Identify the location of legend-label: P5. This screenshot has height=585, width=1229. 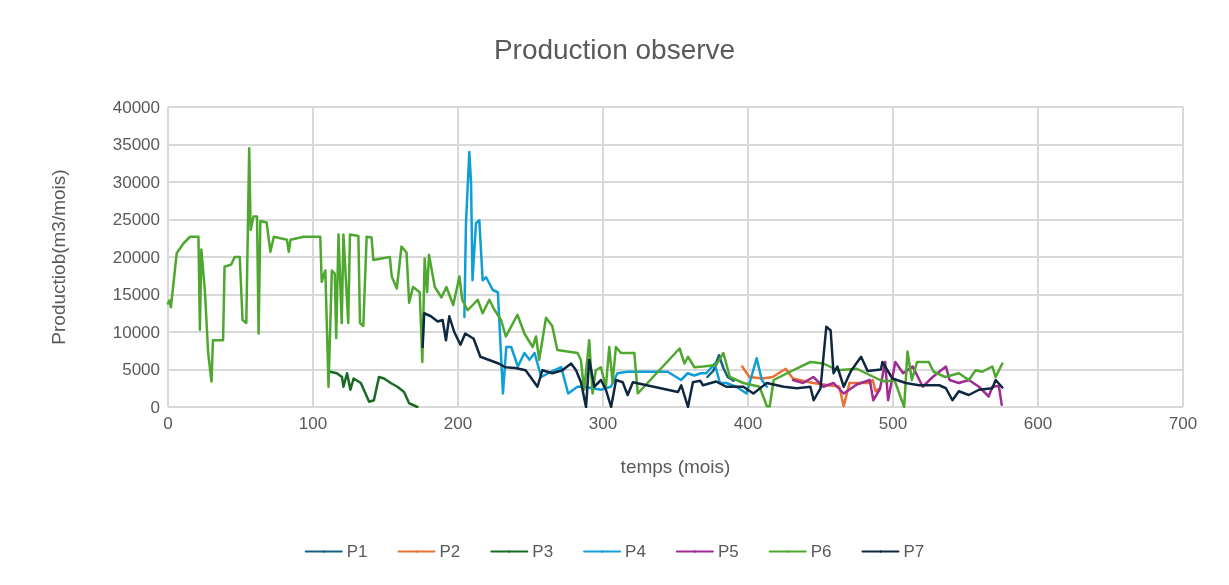
(728, 551).